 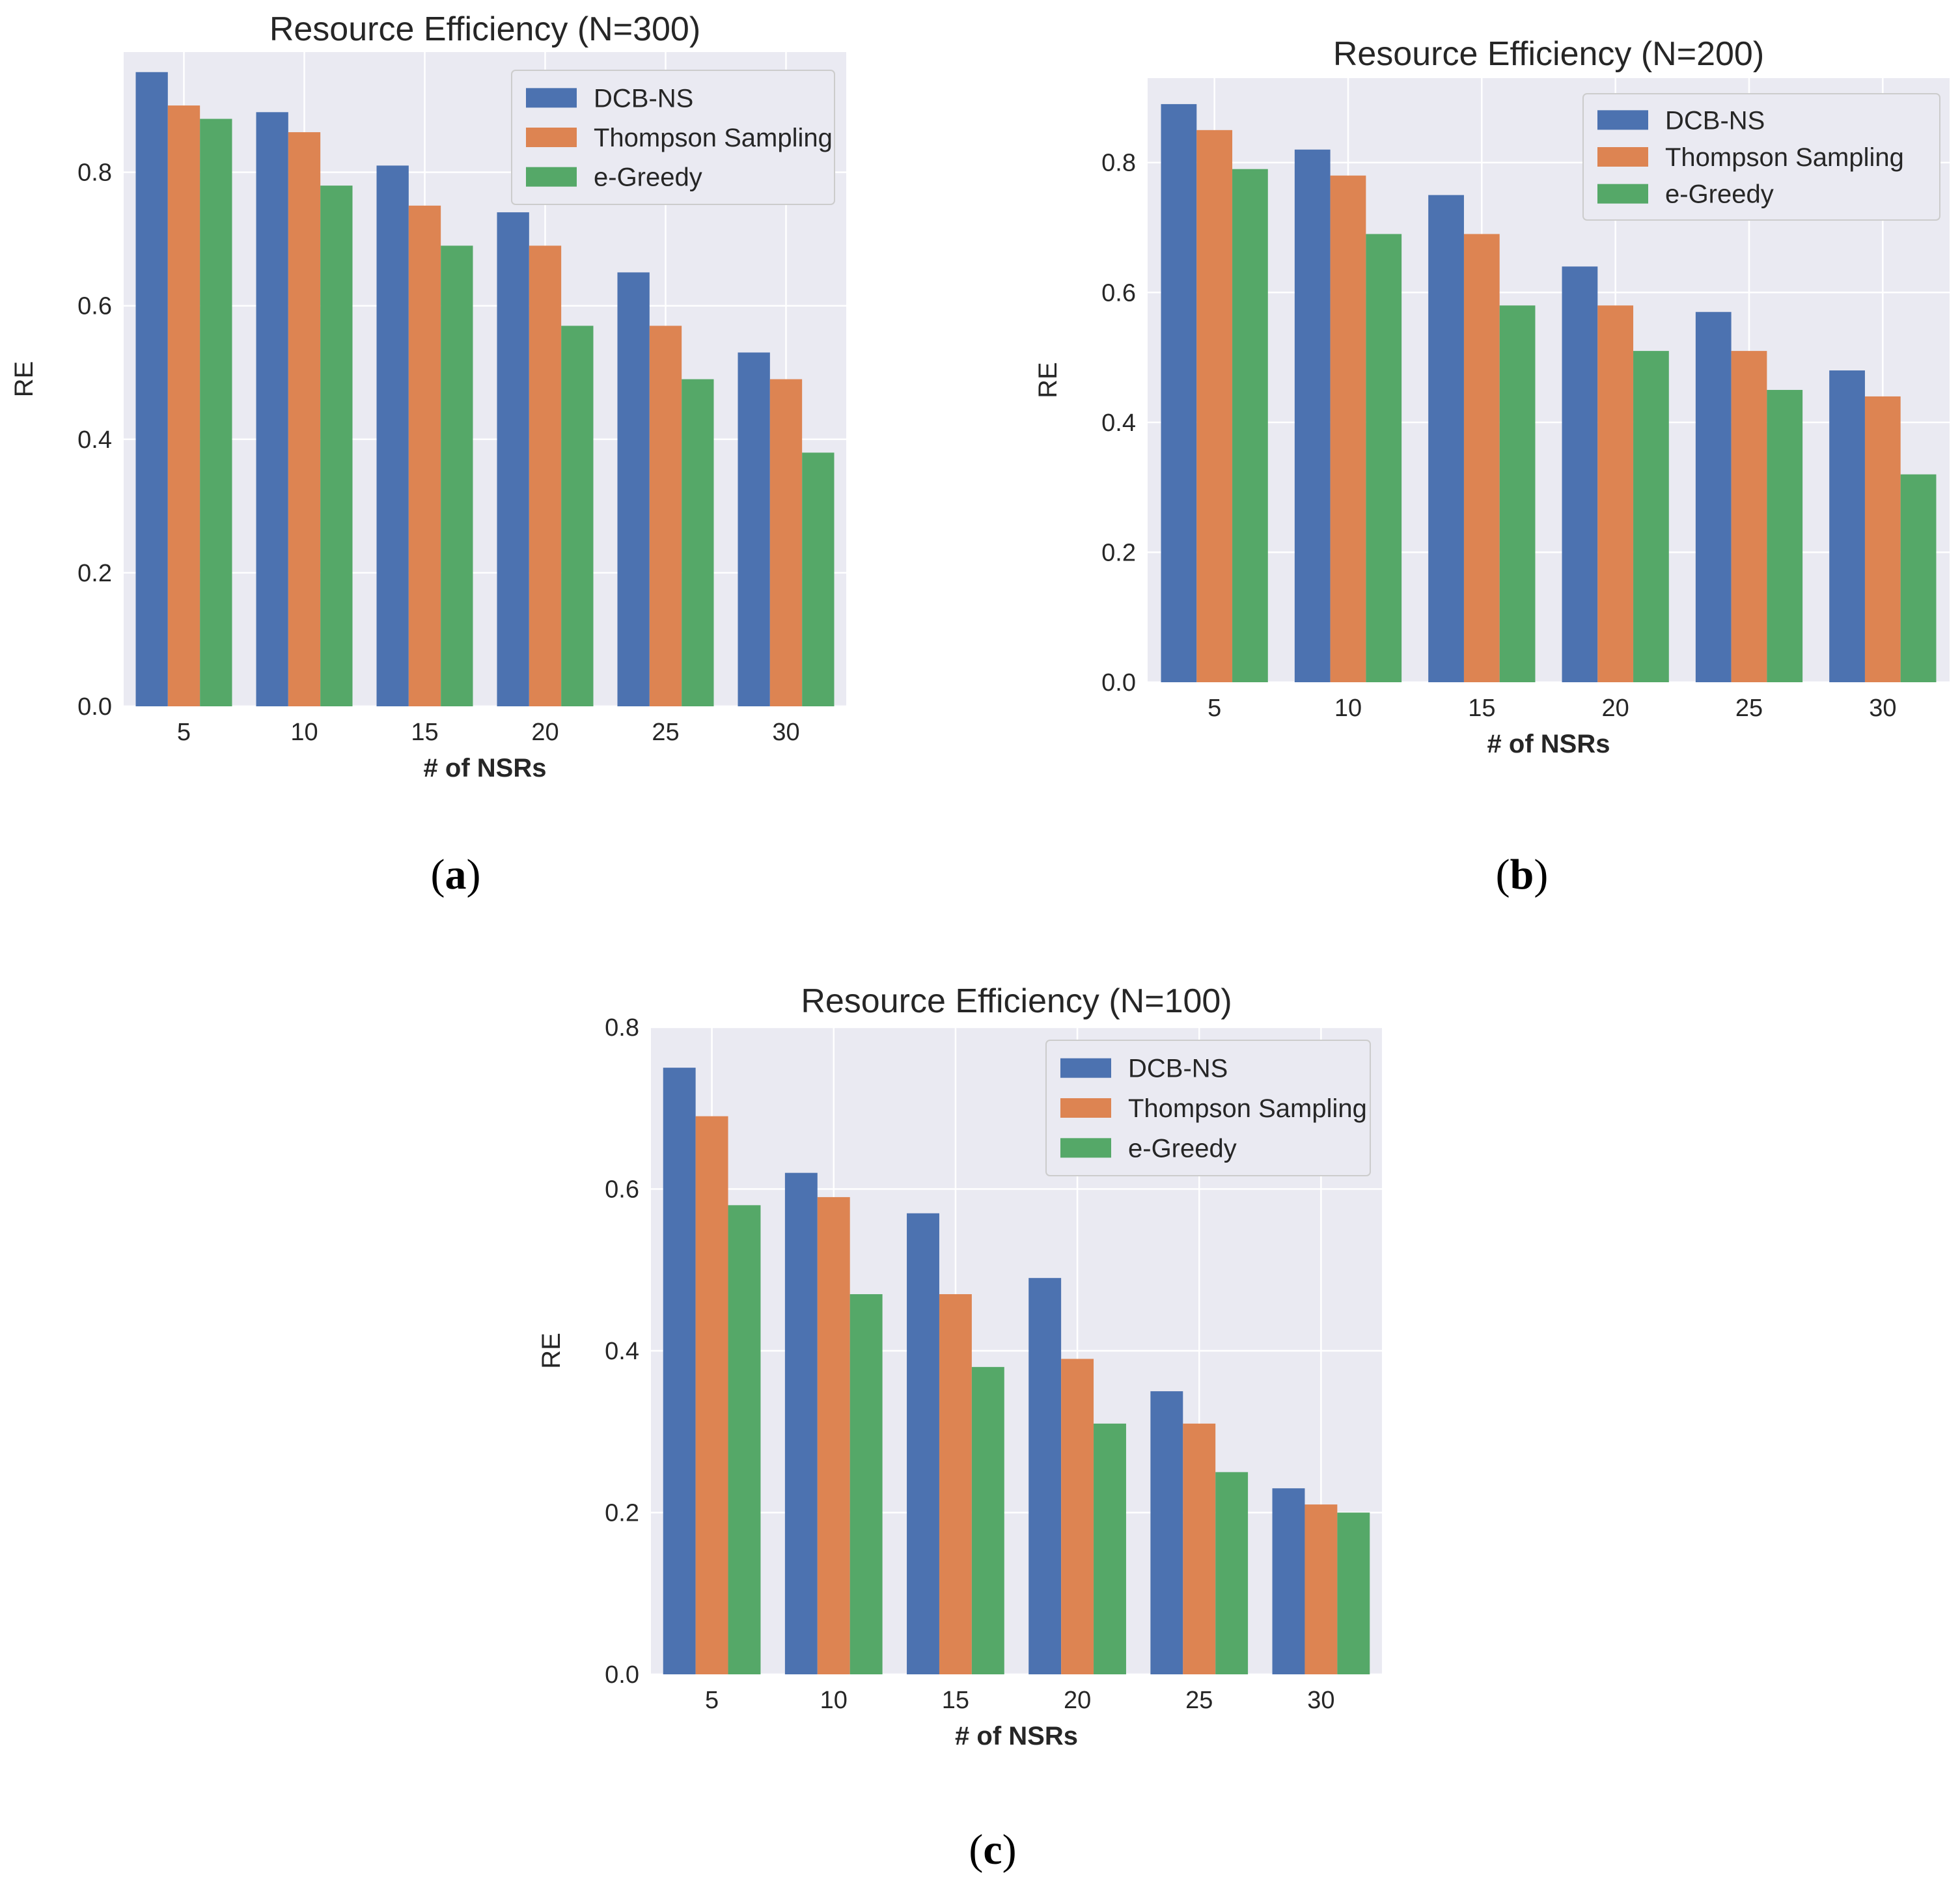 I want to click on panel-caption: (c), so click(x=992, y=1850).